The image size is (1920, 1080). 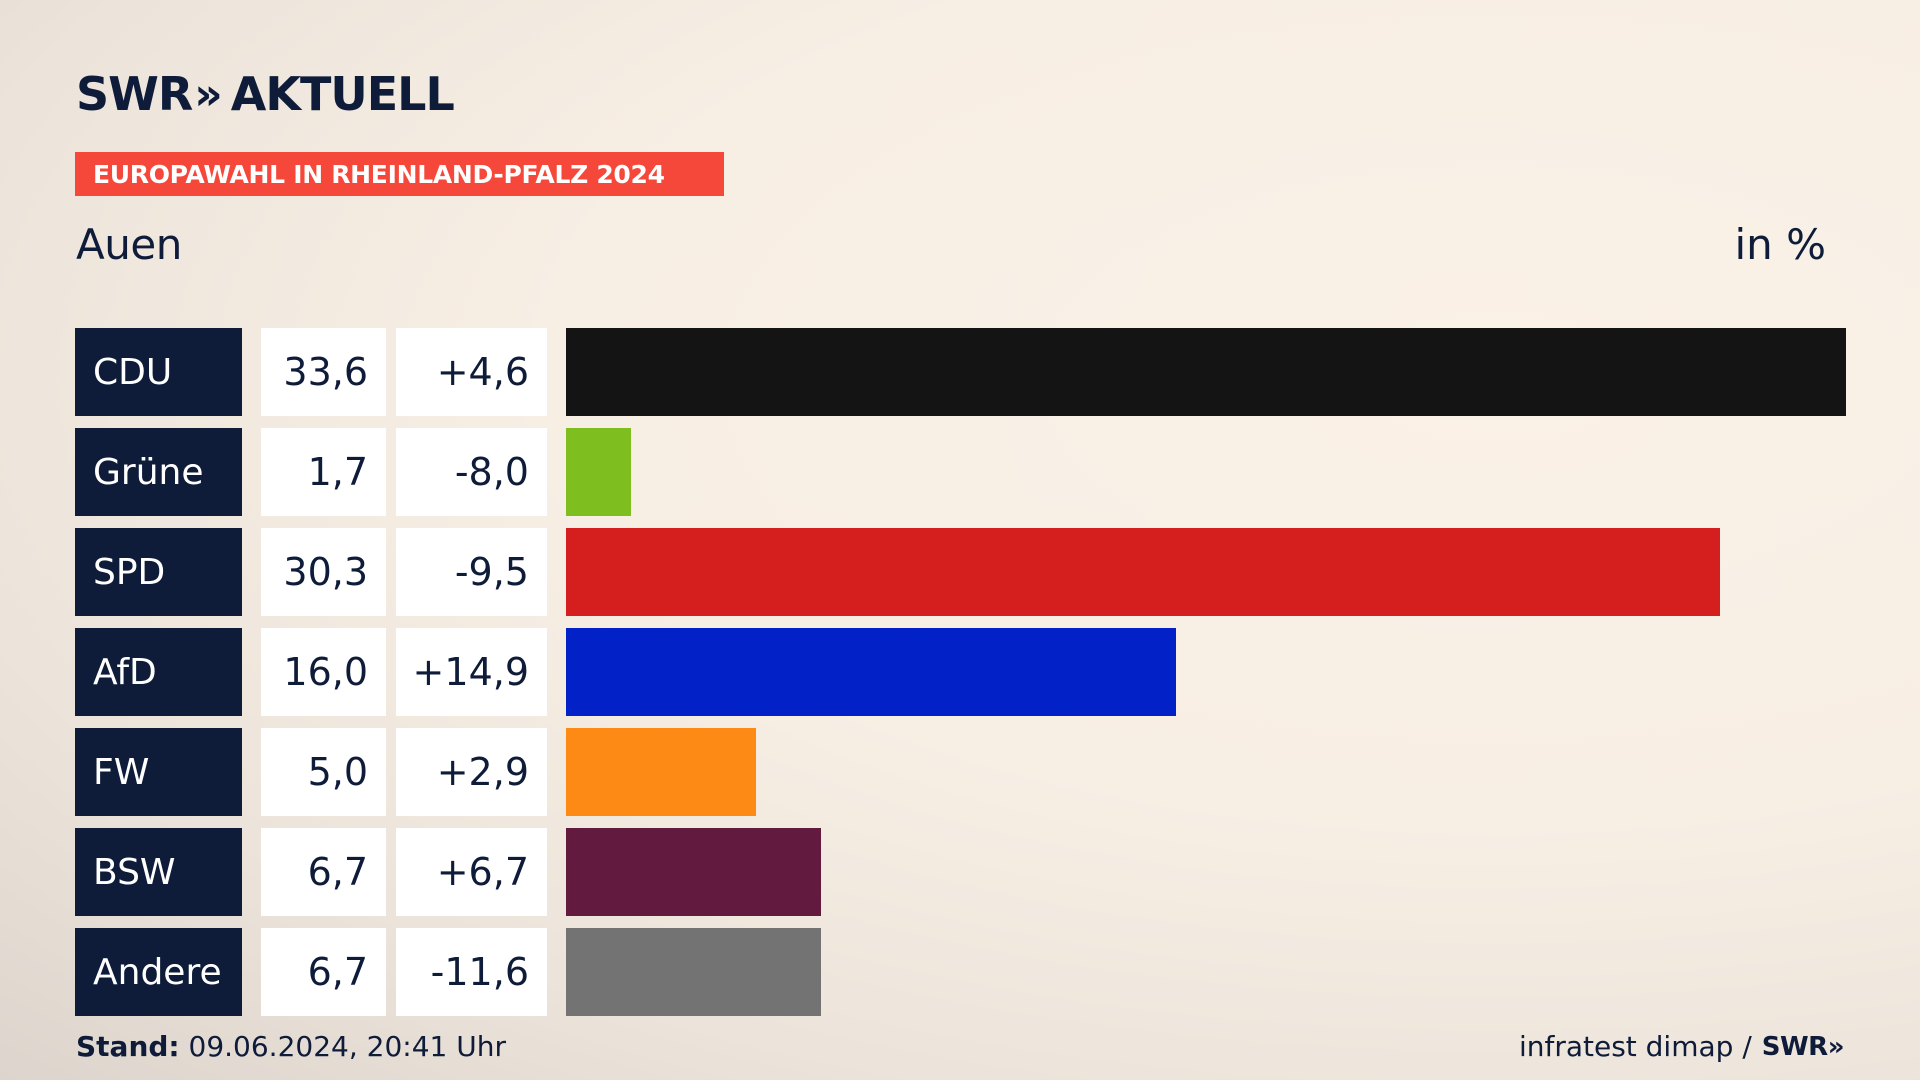 What do you see at coordinates (129, 244) in the screenshot?
I see `region-title: Auen` at bounding box center [129, 244].